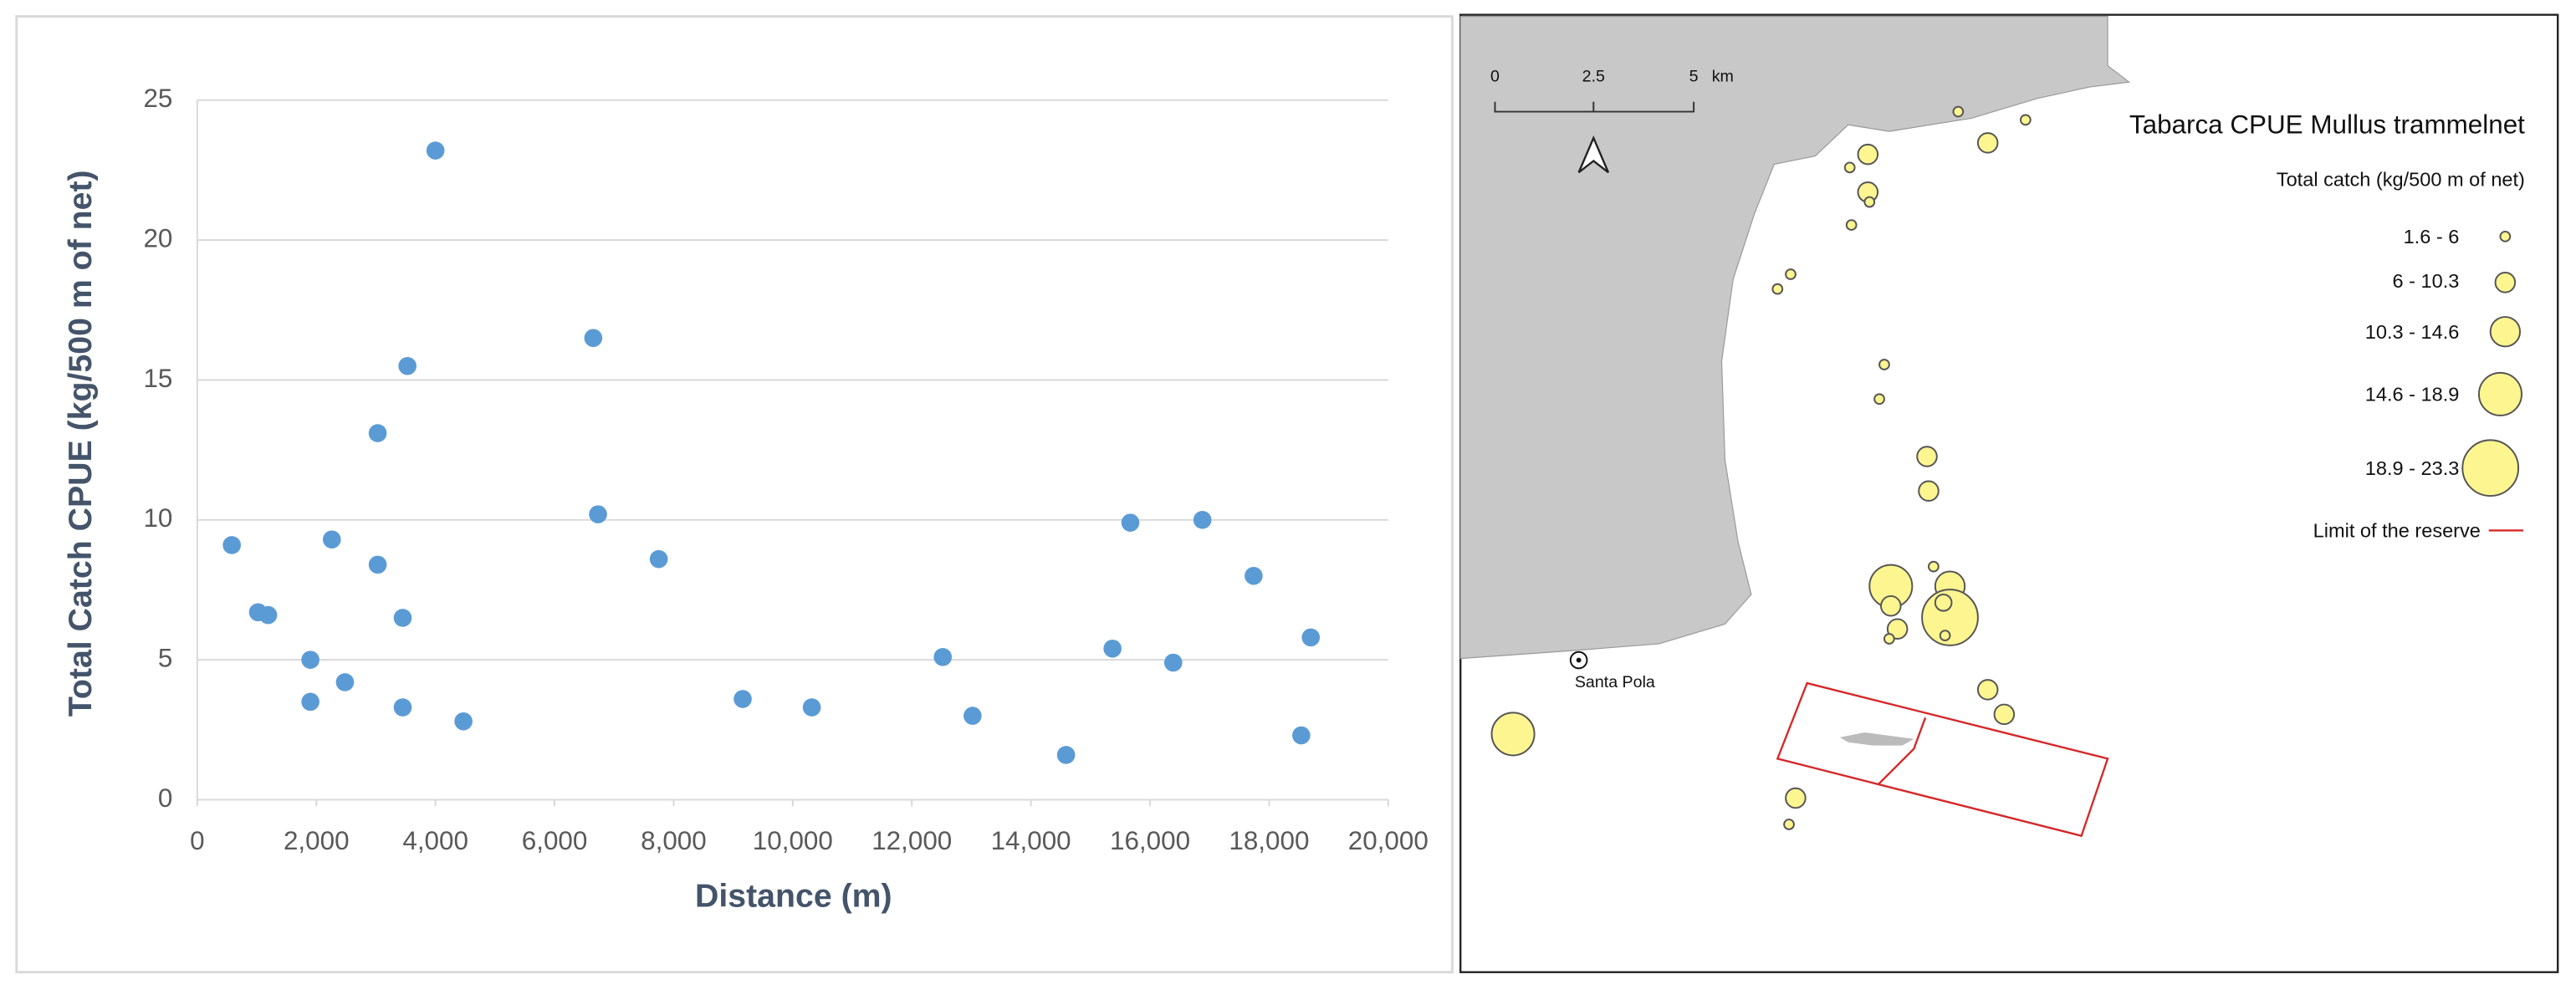  Describe the element at coordinates (1942, 760) in the screenshot. I see `reserve-limit` at that location.